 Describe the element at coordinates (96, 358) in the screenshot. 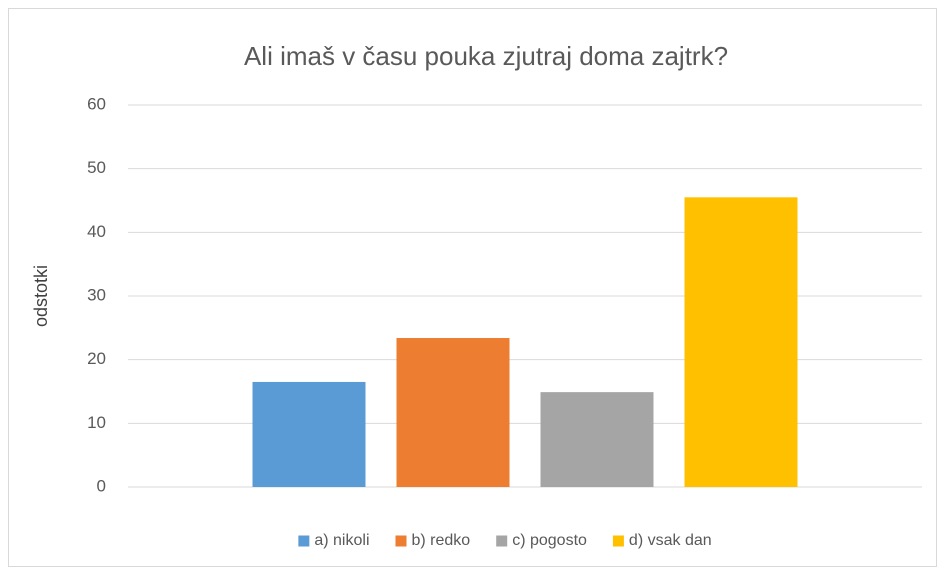

I see `y-tick-label: 20` at that location.